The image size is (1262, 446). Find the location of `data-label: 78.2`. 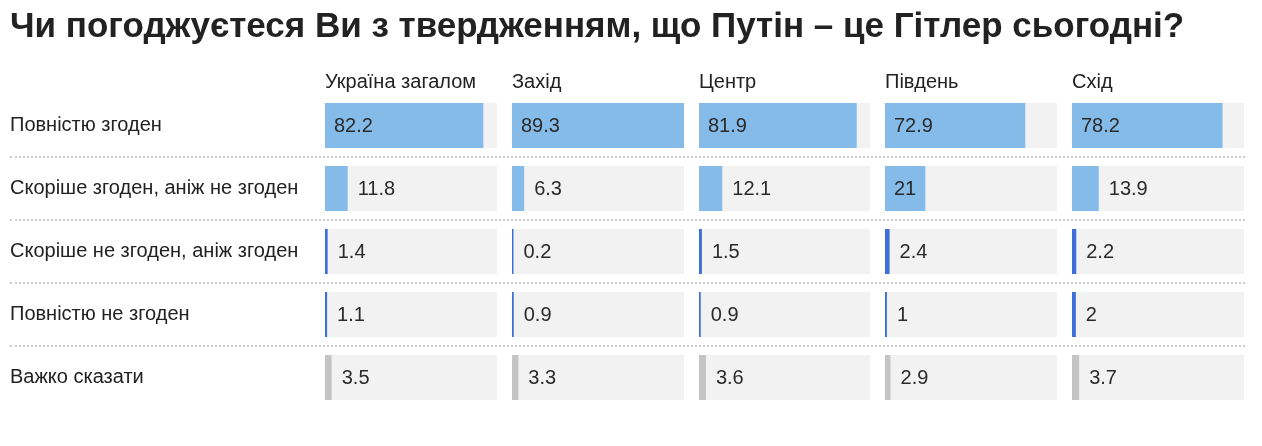

data-label: 78.2 is located at coordinates (1100, 125).